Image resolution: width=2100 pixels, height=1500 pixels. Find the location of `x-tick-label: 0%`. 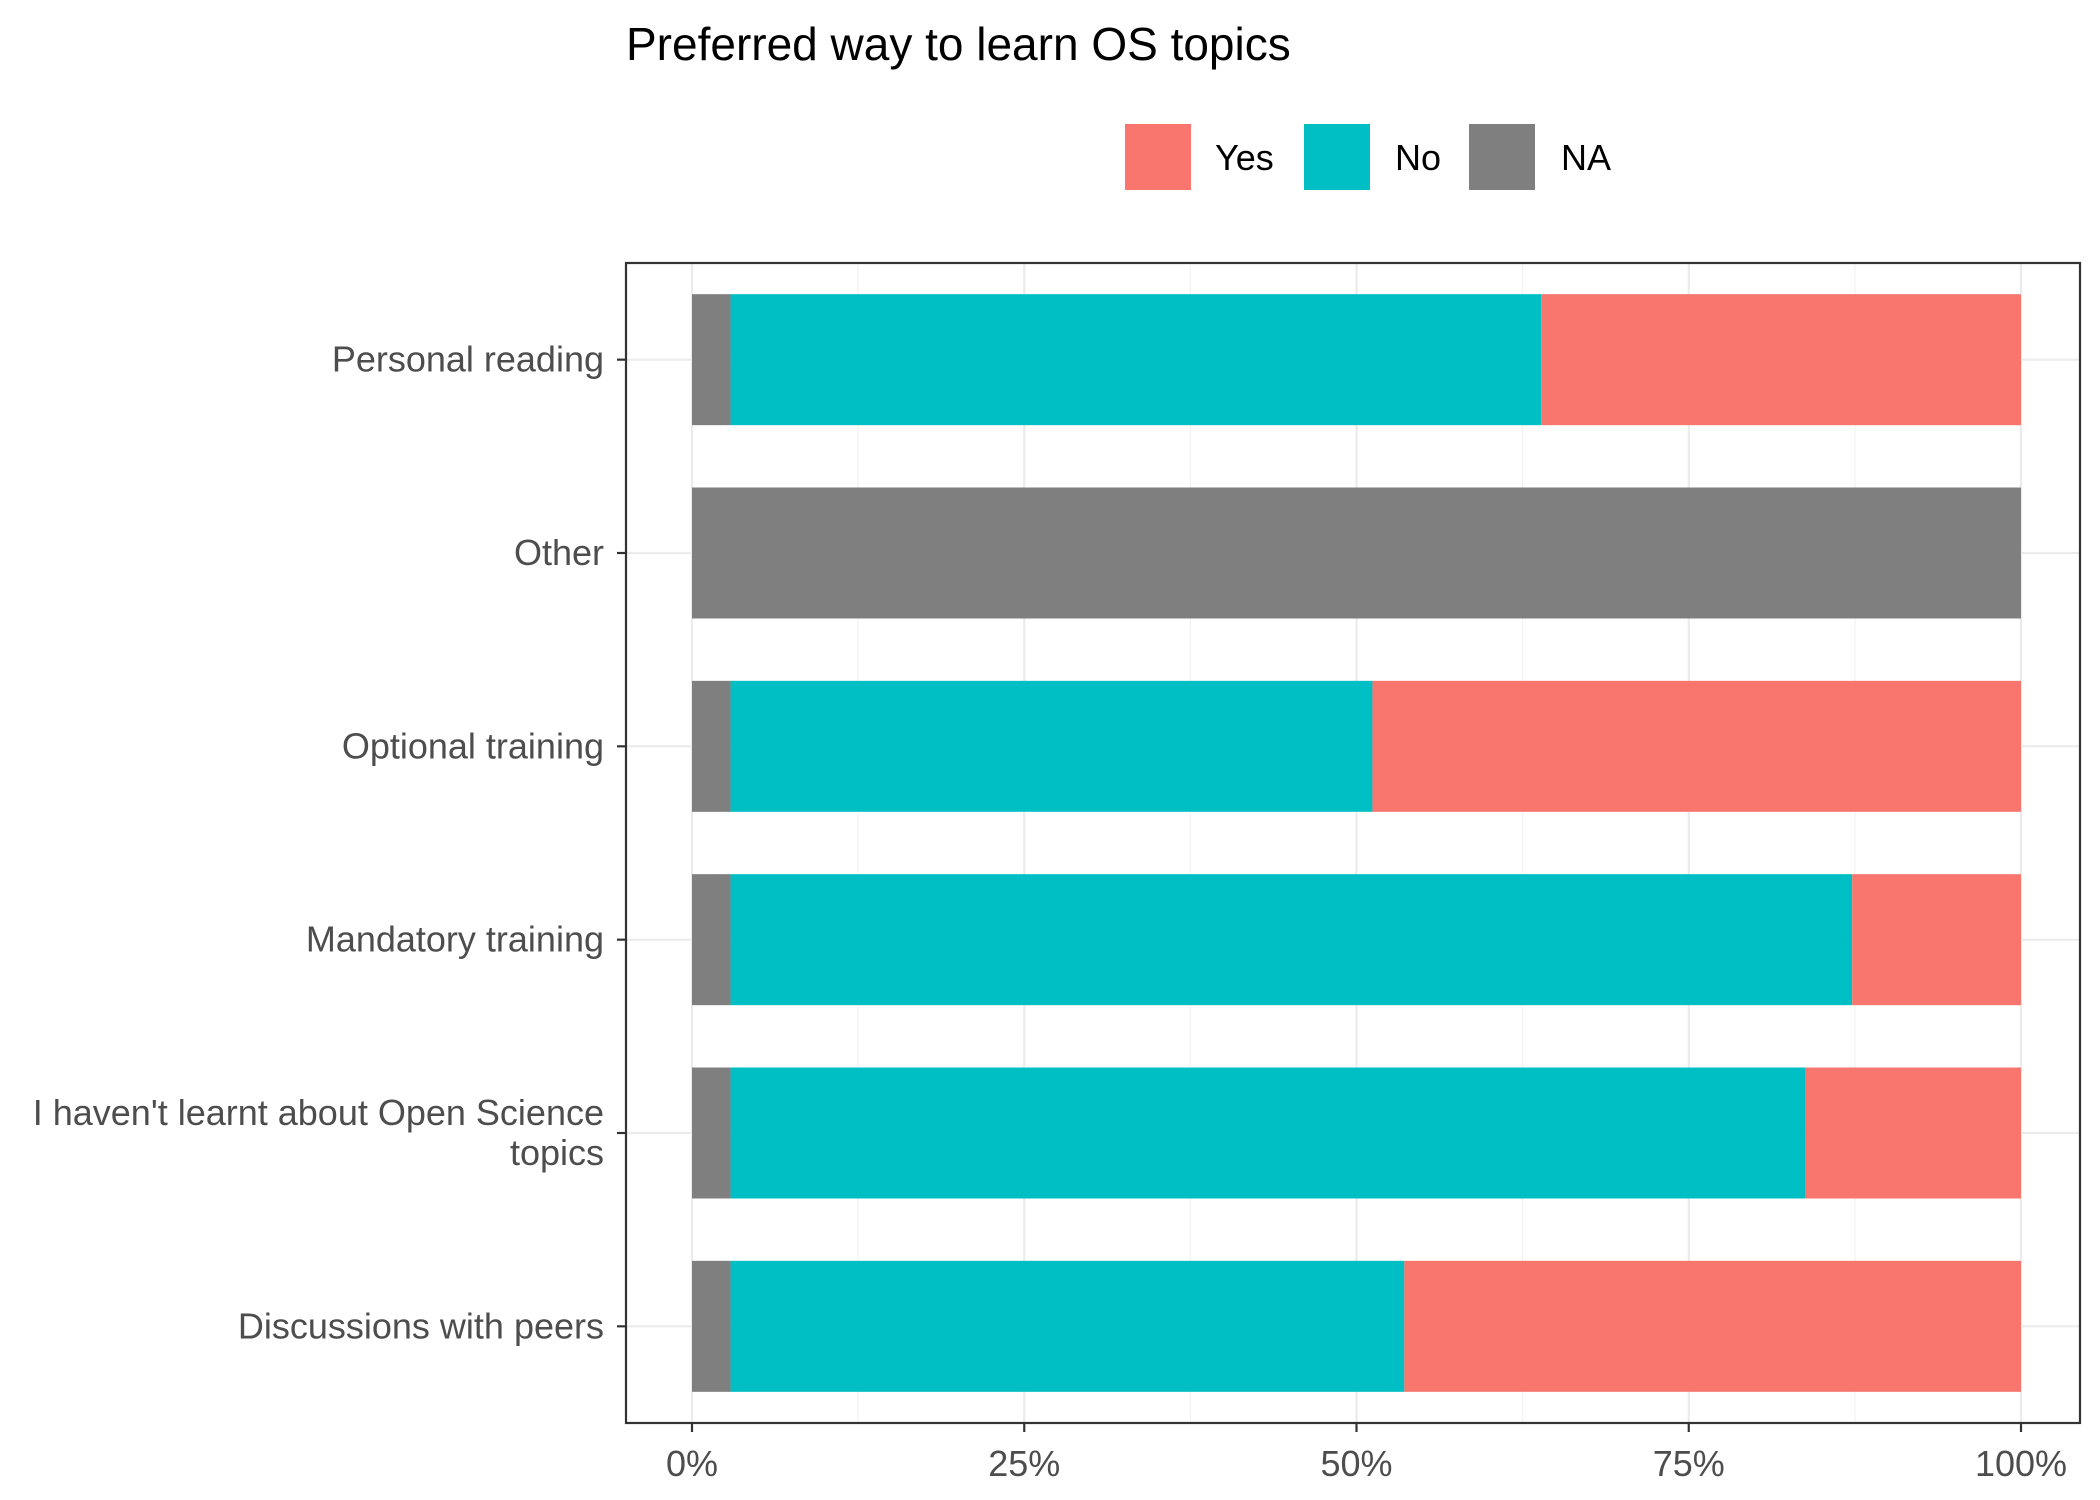

x-tick-label: 0% is located at coordinates (692, 1463).